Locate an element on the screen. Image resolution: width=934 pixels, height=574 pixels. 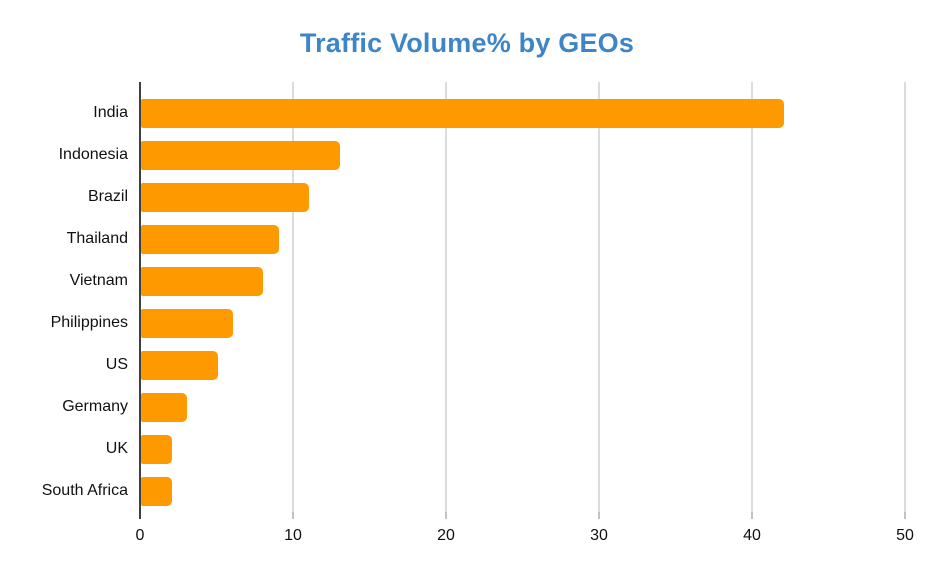
category-label-vietnam: Vietnam is located at coordinates (98, 280).